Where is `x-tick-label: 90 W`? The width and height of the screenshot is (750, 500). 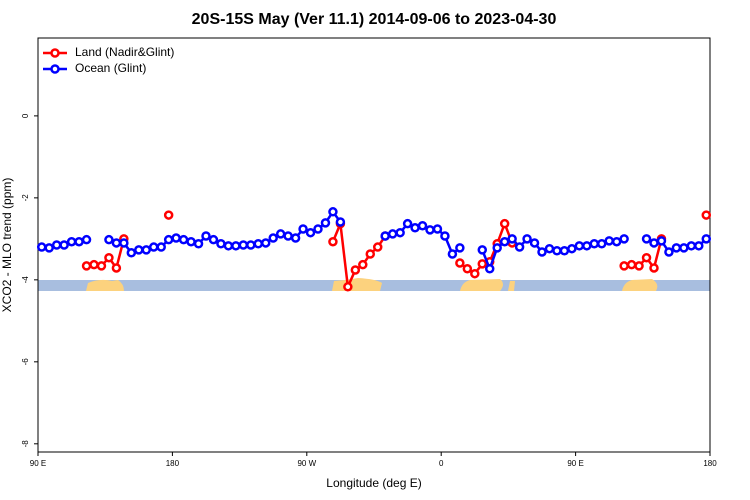 x-tick-label: 90 W is located at coordinates (306, 463).